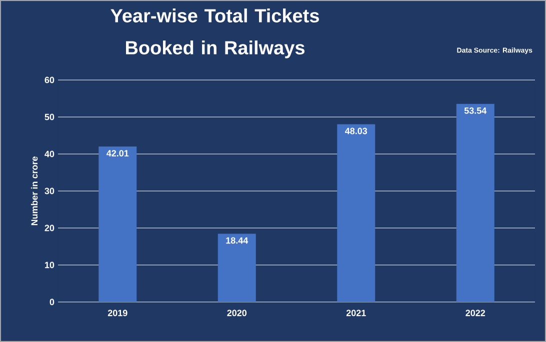  What do you see at coordinates (49, 117) in the screenshot?
I see `y-tick-label: 50` at bounding box center [49, 117].